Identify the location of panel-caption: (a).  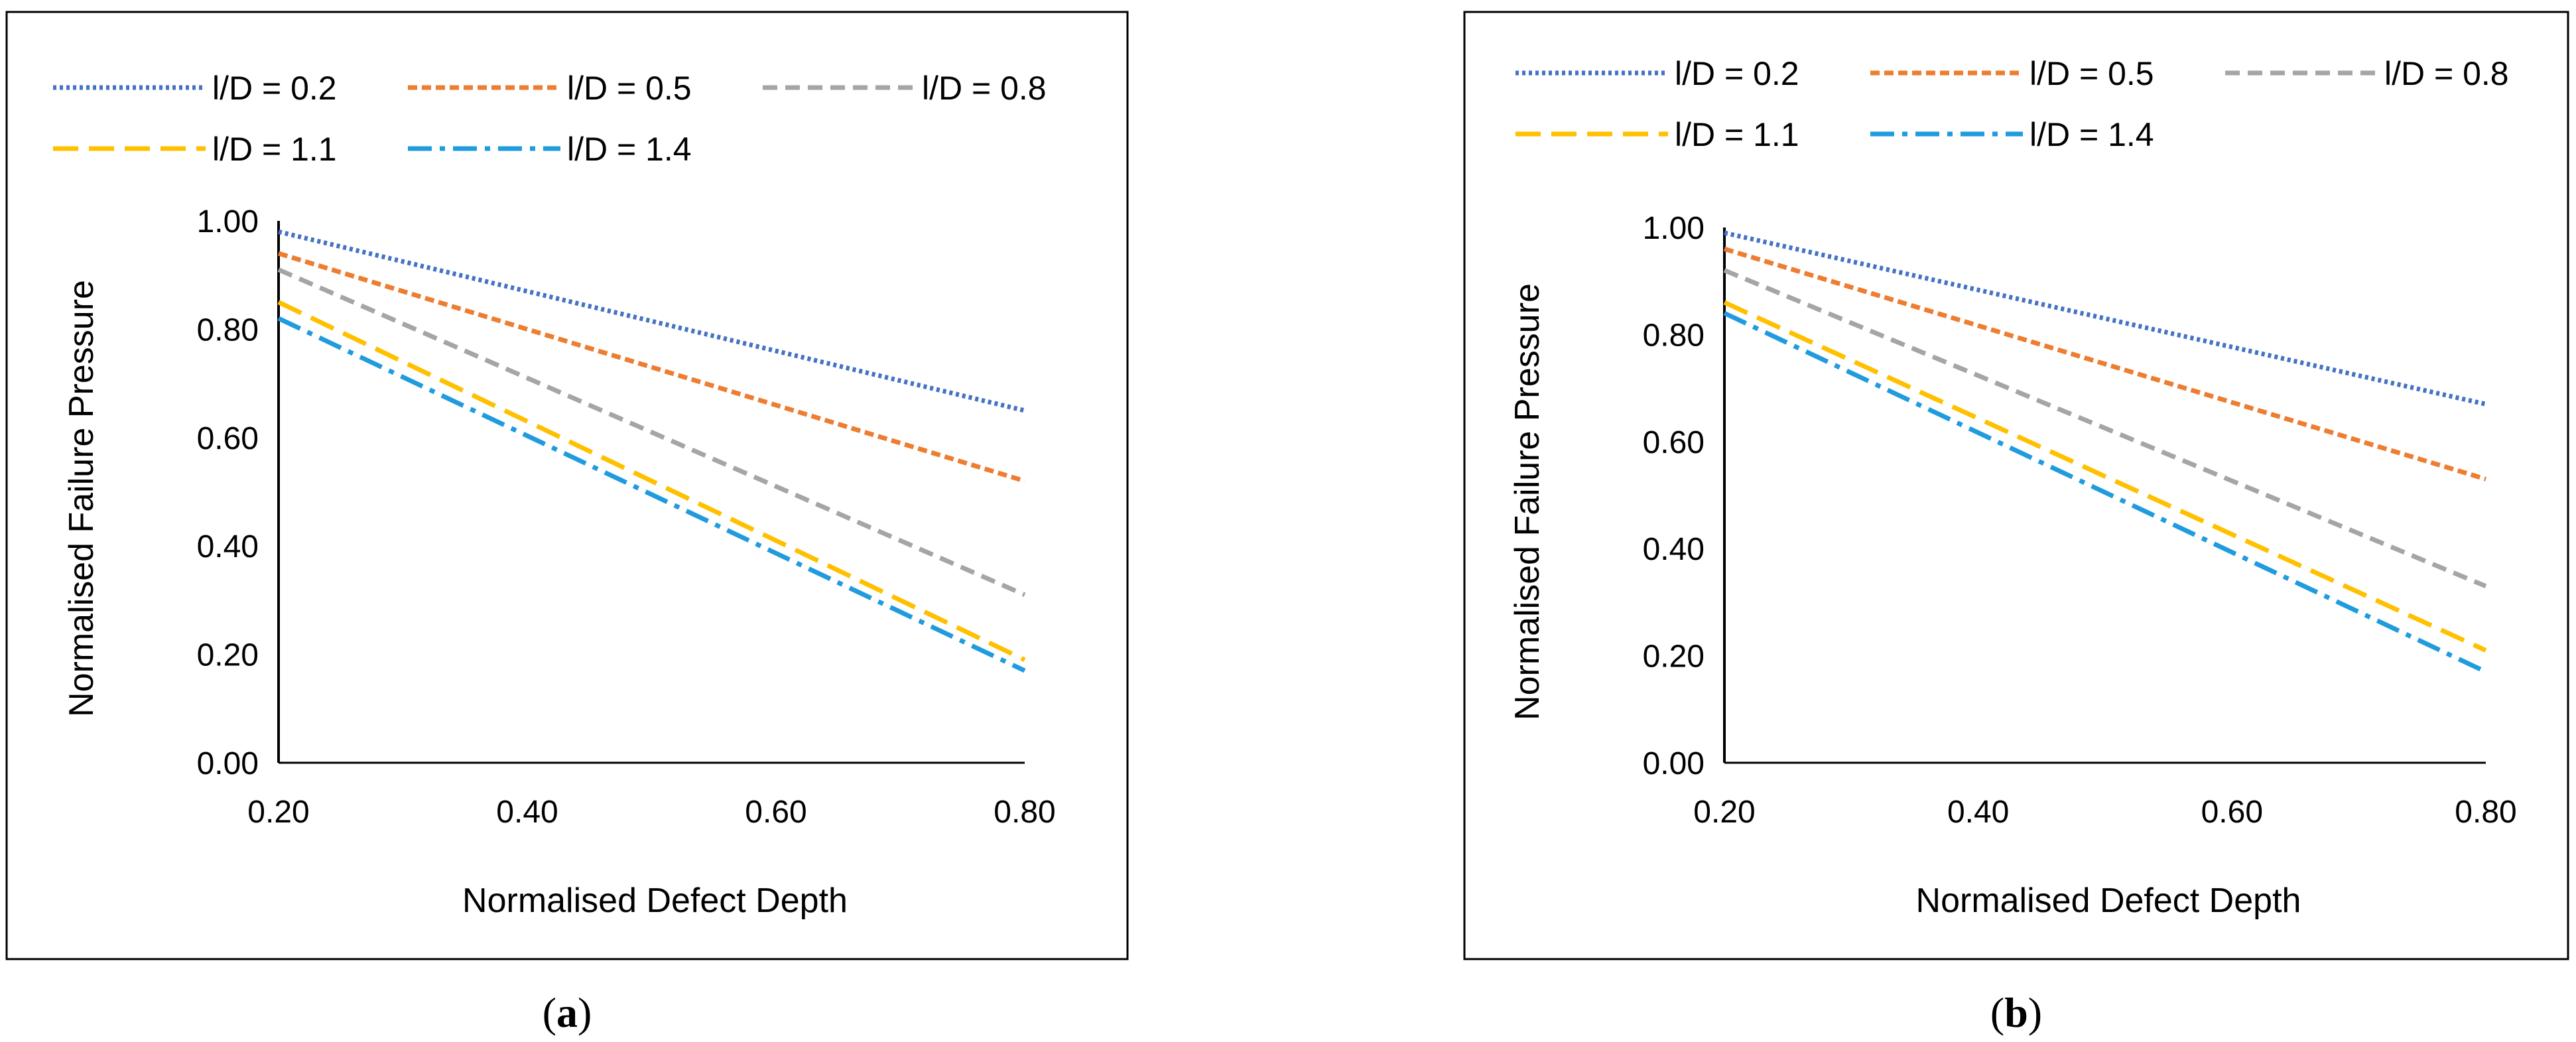
(568, 1012).